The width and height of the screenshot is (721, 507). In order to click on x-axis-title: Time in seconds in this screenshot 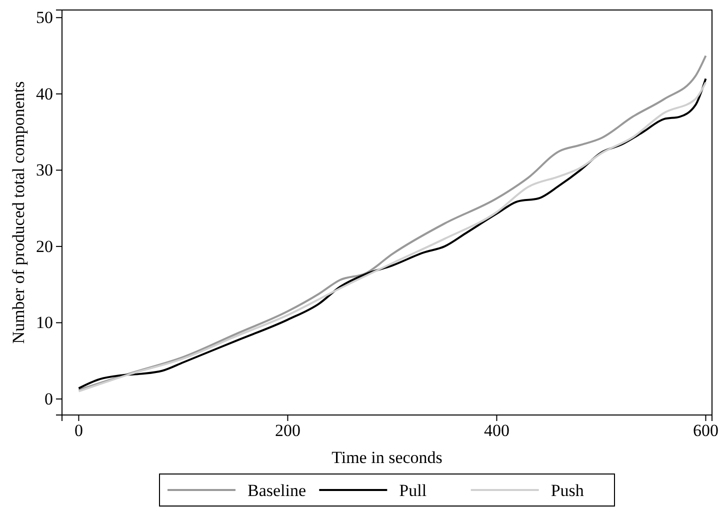, I will do `click(387, 457)`.